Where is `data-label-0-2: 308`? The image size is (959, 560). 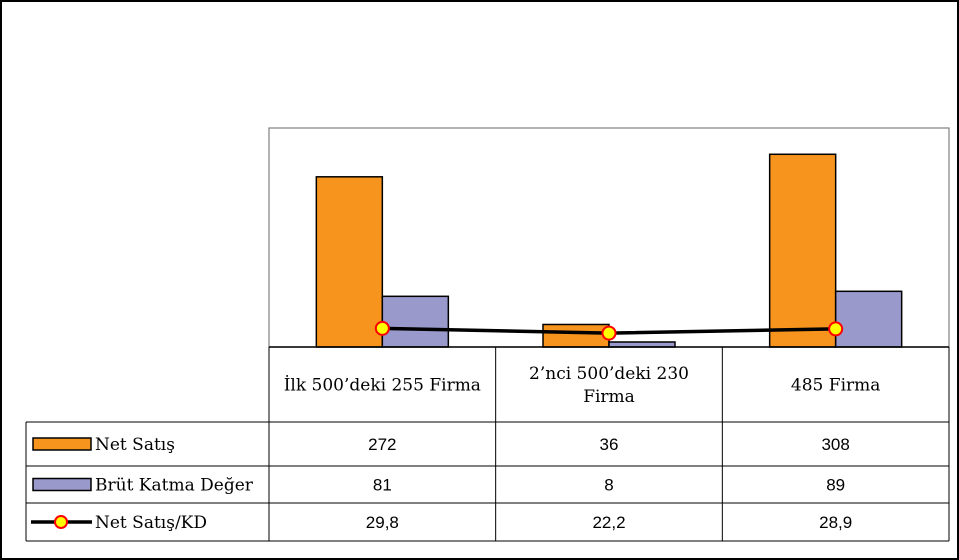 data-label-0-2: 308 is located at coordinates (835, 444).